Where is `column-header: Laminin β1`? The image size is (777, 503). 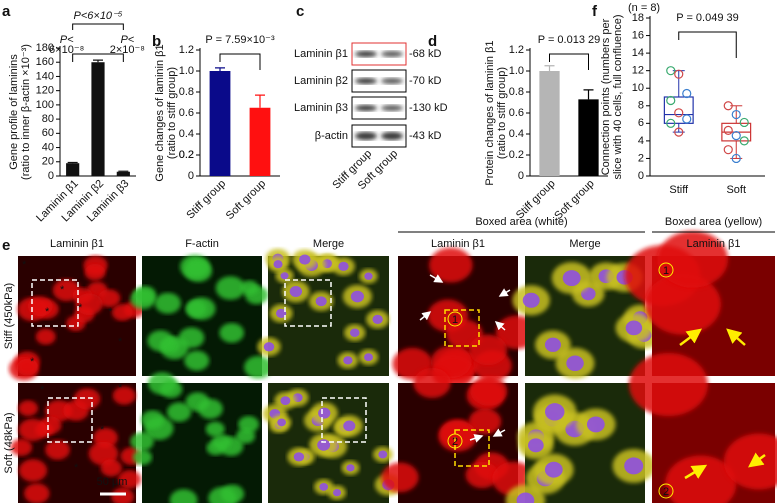 column-header: Laminin β1 is located at coordinates (713, 244).